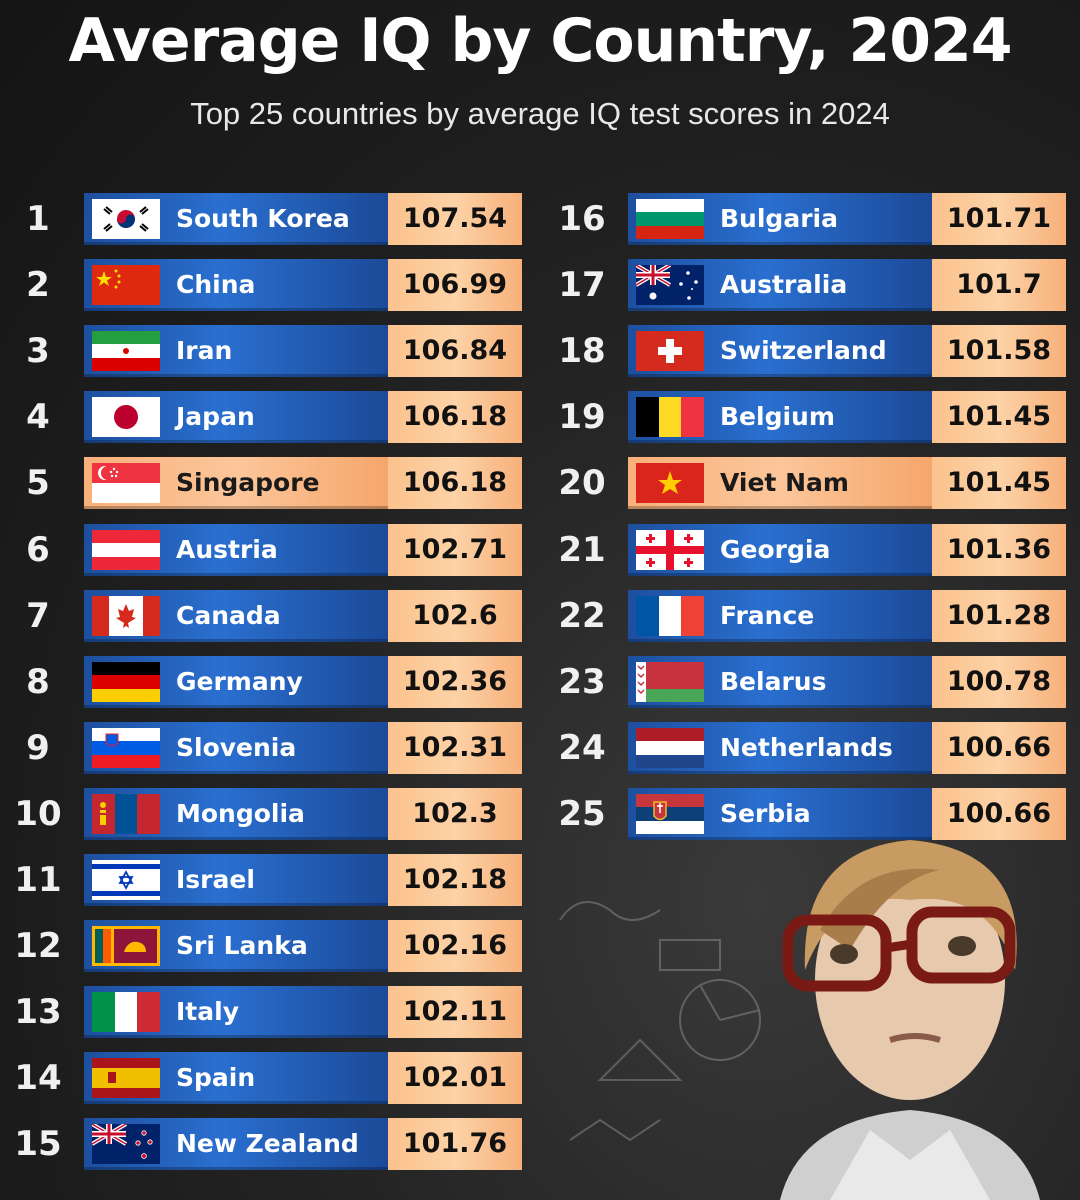 The image size is (1080, 1200). What do you see at coordinates (239, 681) in the screenshot?
I see `country-name: Germany` at bounding box center [239, 681].